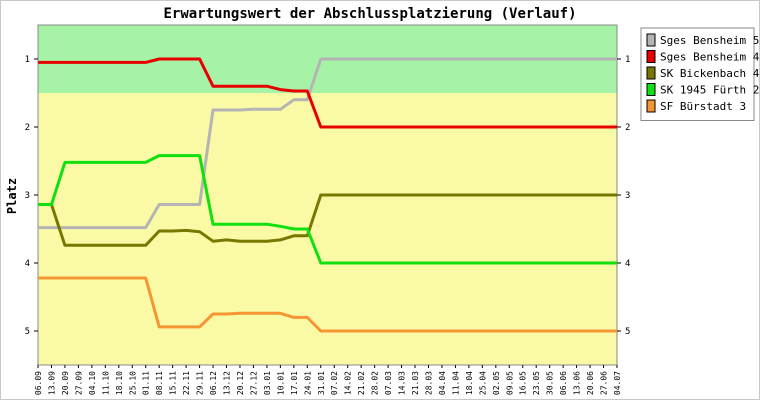 The image size is (760, 405). I want to click on x-tick-label: 29.11, so click(200, 383).